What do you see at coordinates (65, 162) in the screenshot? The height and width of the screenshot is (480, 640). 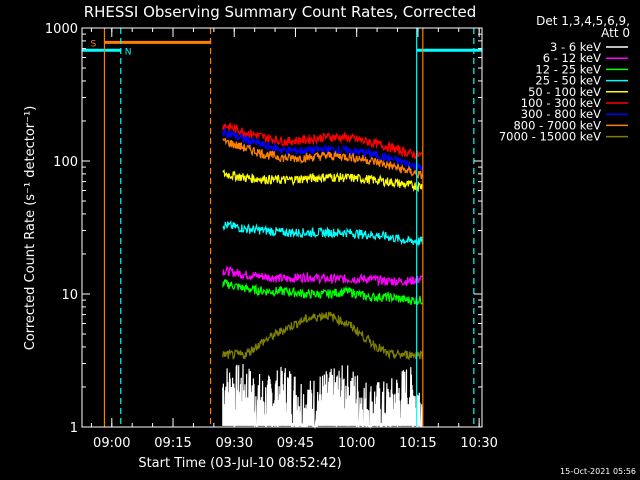 I see `y-tick-label: 100` at bounding box center [65, 162].